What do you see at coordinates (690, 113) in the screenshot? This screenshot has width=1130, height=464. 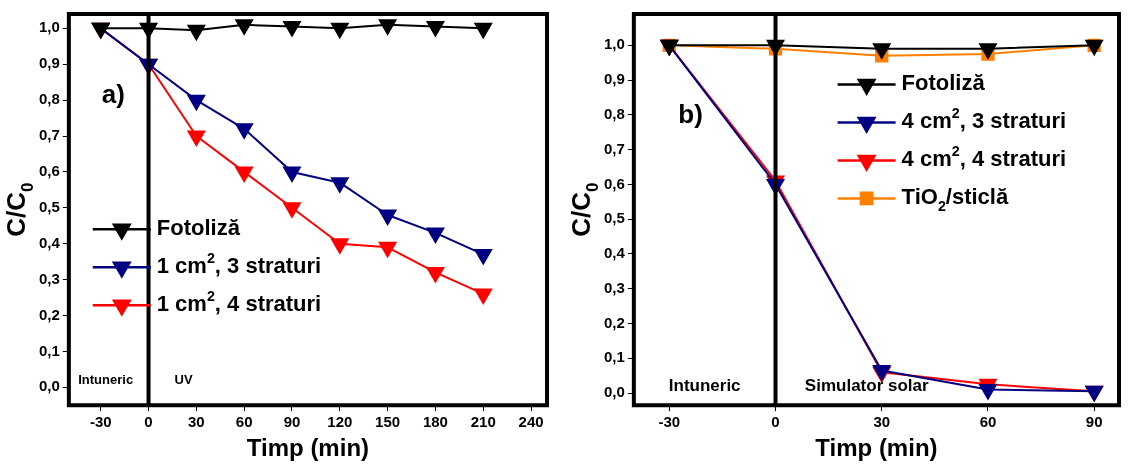 I see `annotation: b)` at bounding box center [690, 113].